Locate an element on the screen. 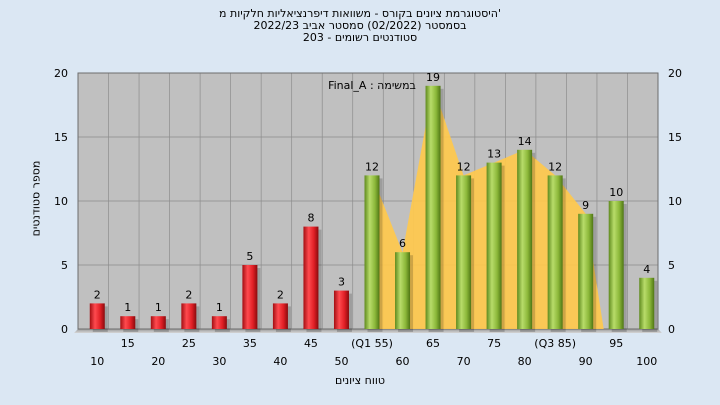  x-tick-label: 95 is located at coordinates (616, 343).